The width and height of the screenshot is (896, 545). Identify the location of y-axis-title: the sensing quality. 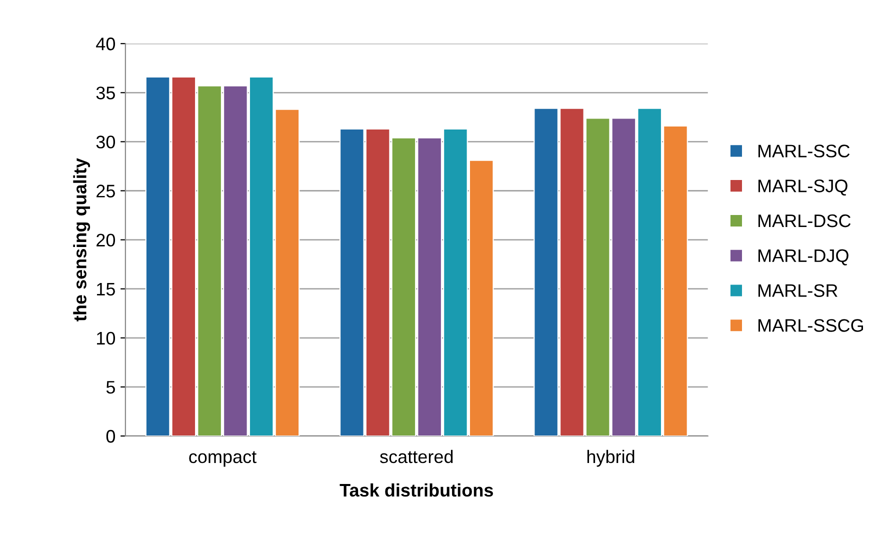
(81, 240).